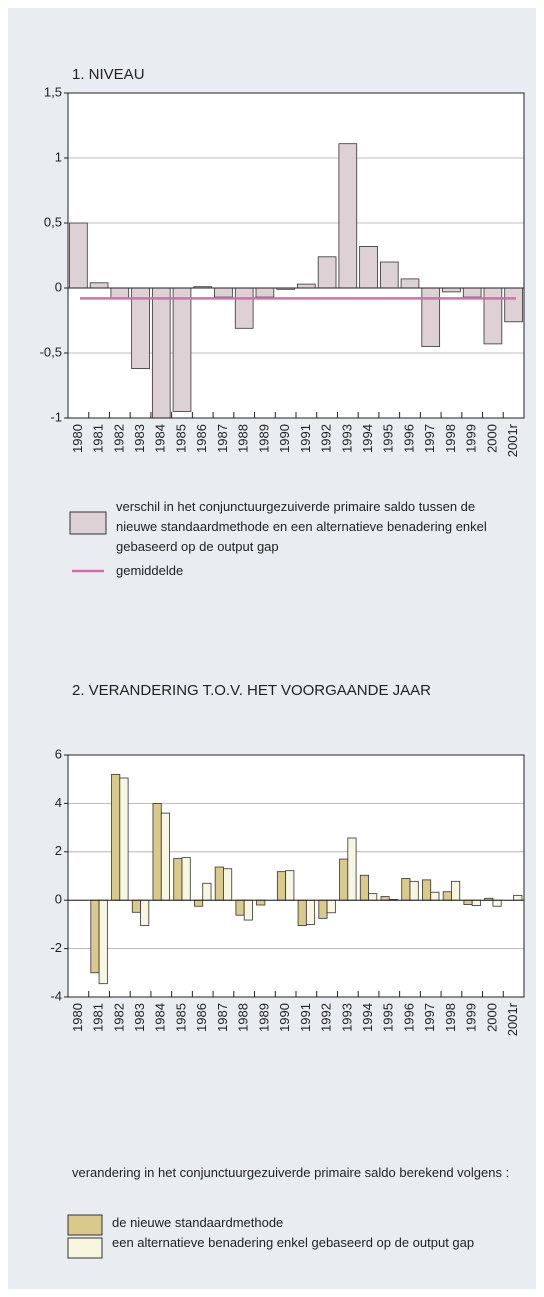 This screenshot has width=544, height=1297. I want to click on x-tick-label: 1986, so click(201, 1017).